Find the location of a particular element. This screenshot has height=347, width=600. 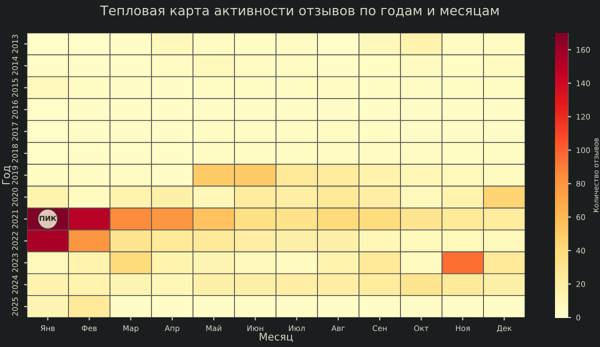

chart-title: Тепловая карта активности отзывов по годам и месяцам is located at coordinates (299, 12).